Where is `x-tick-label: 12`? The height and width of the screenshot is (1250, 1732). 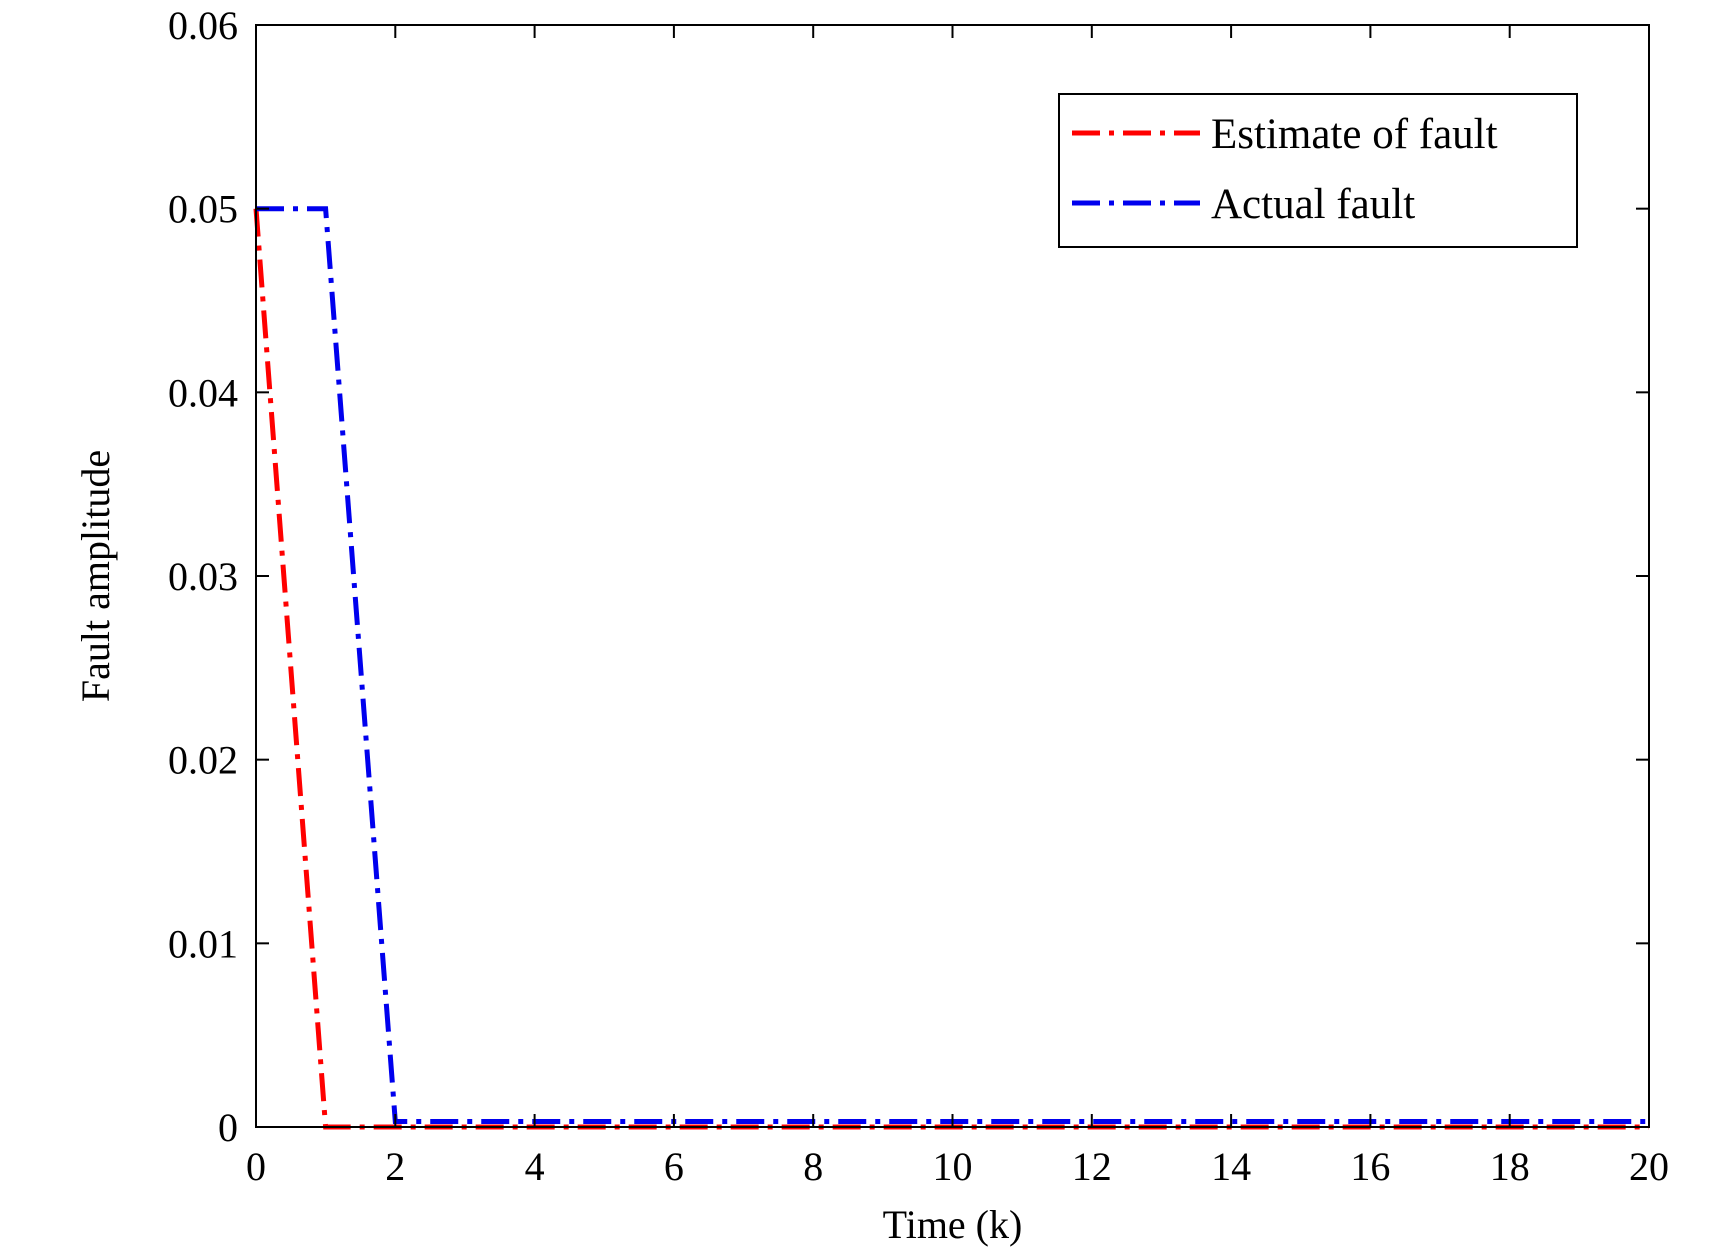
x-tick-label: 12 is located at coordinates (1092, 1166).